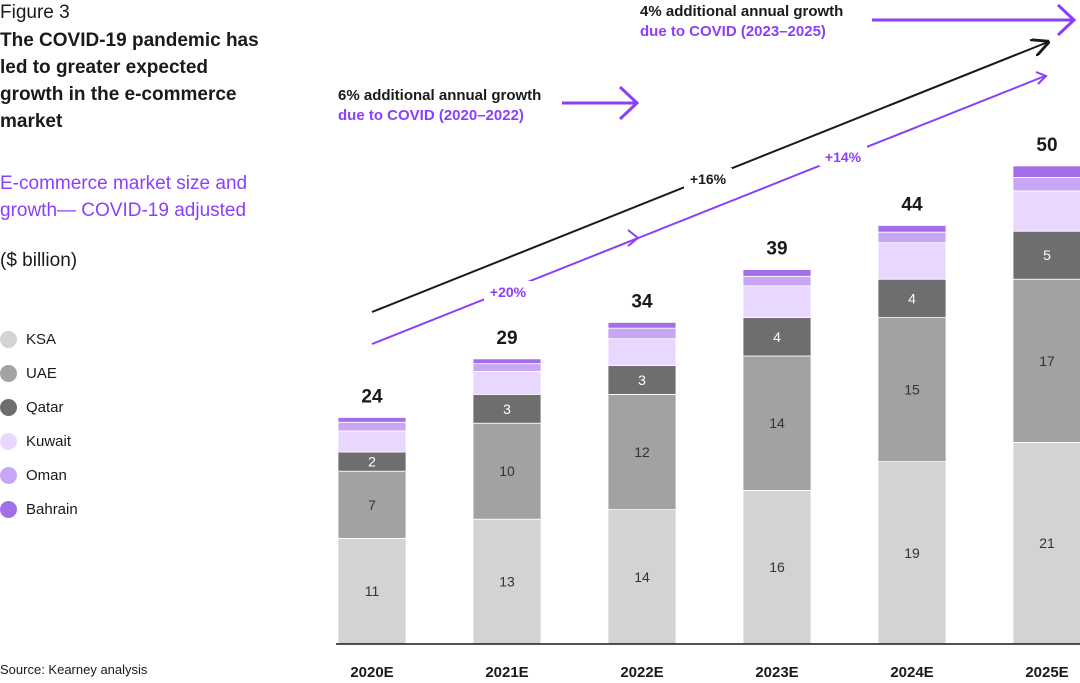 This screenshot has height=683, width=1080. Describe the element at coordinates (777, 273) in the screenshot. I see `bar-bahrain-2023e` at that location.